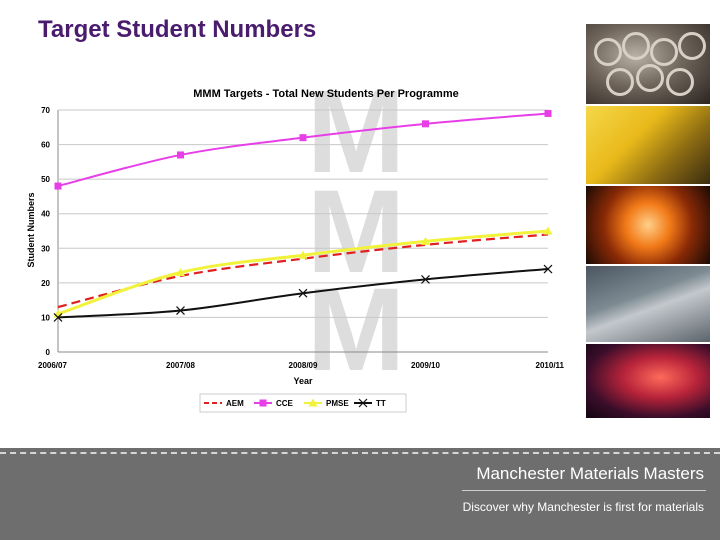  I want to click on y-tick-label: 40, so click(45, 214).